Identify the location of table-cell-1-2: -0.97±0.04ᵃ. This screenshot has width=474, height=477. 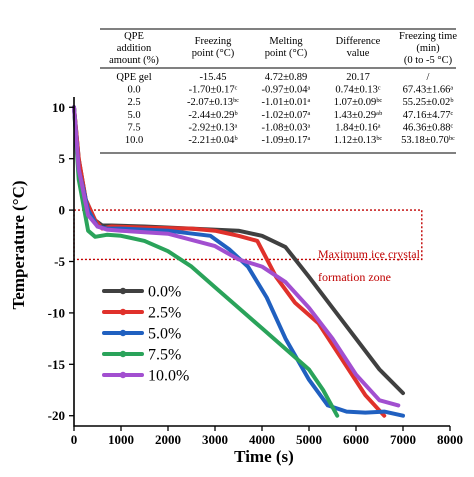
(286, 90).